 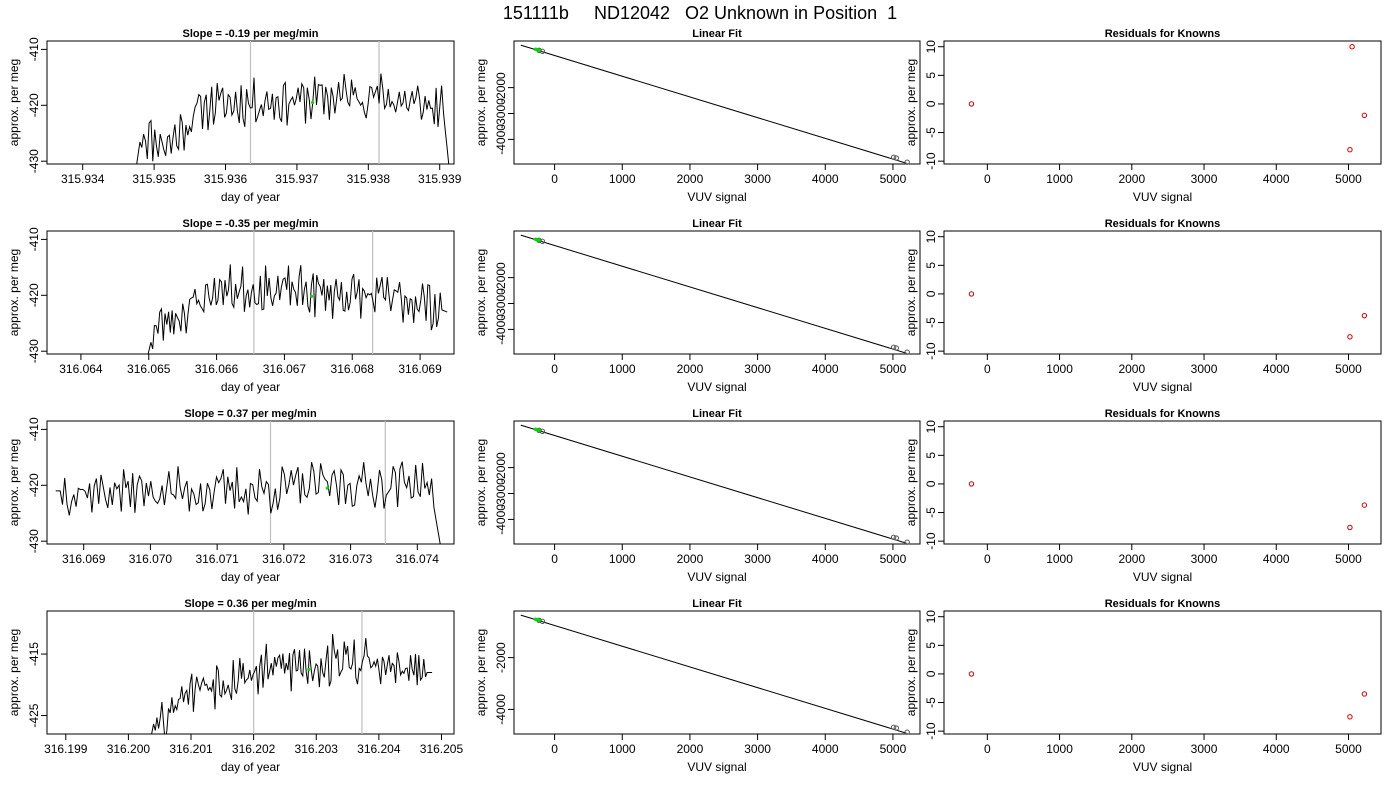 What do you see at coordinates (931, 293) in the screenshot?
I see `y-tick-label: 0` at bounding box center [931, 293].